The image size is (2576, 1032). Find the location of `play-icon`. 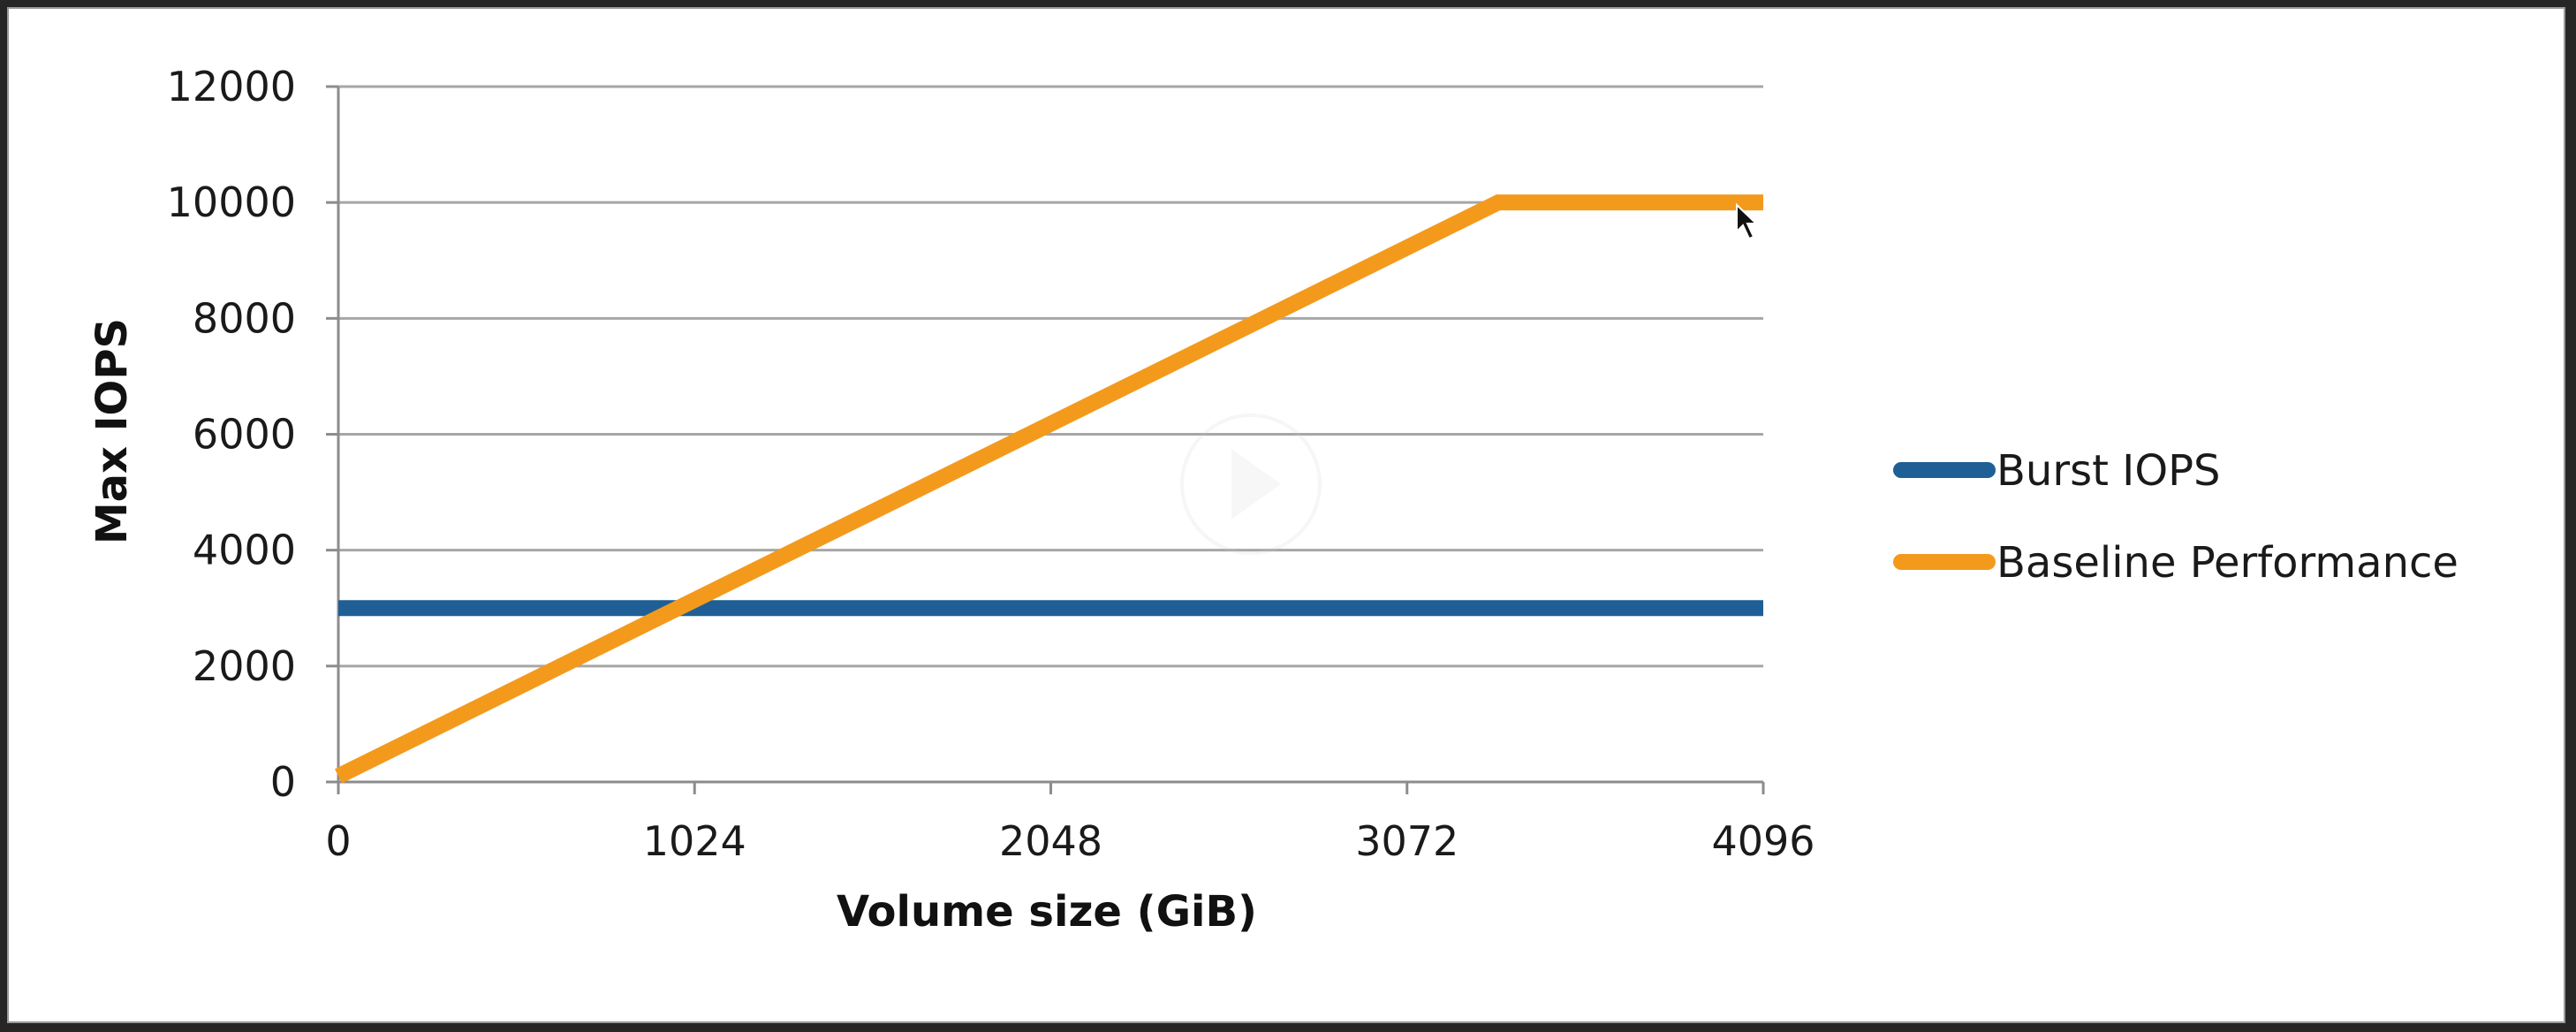

play-icon is located at coordinates (1251, 484).